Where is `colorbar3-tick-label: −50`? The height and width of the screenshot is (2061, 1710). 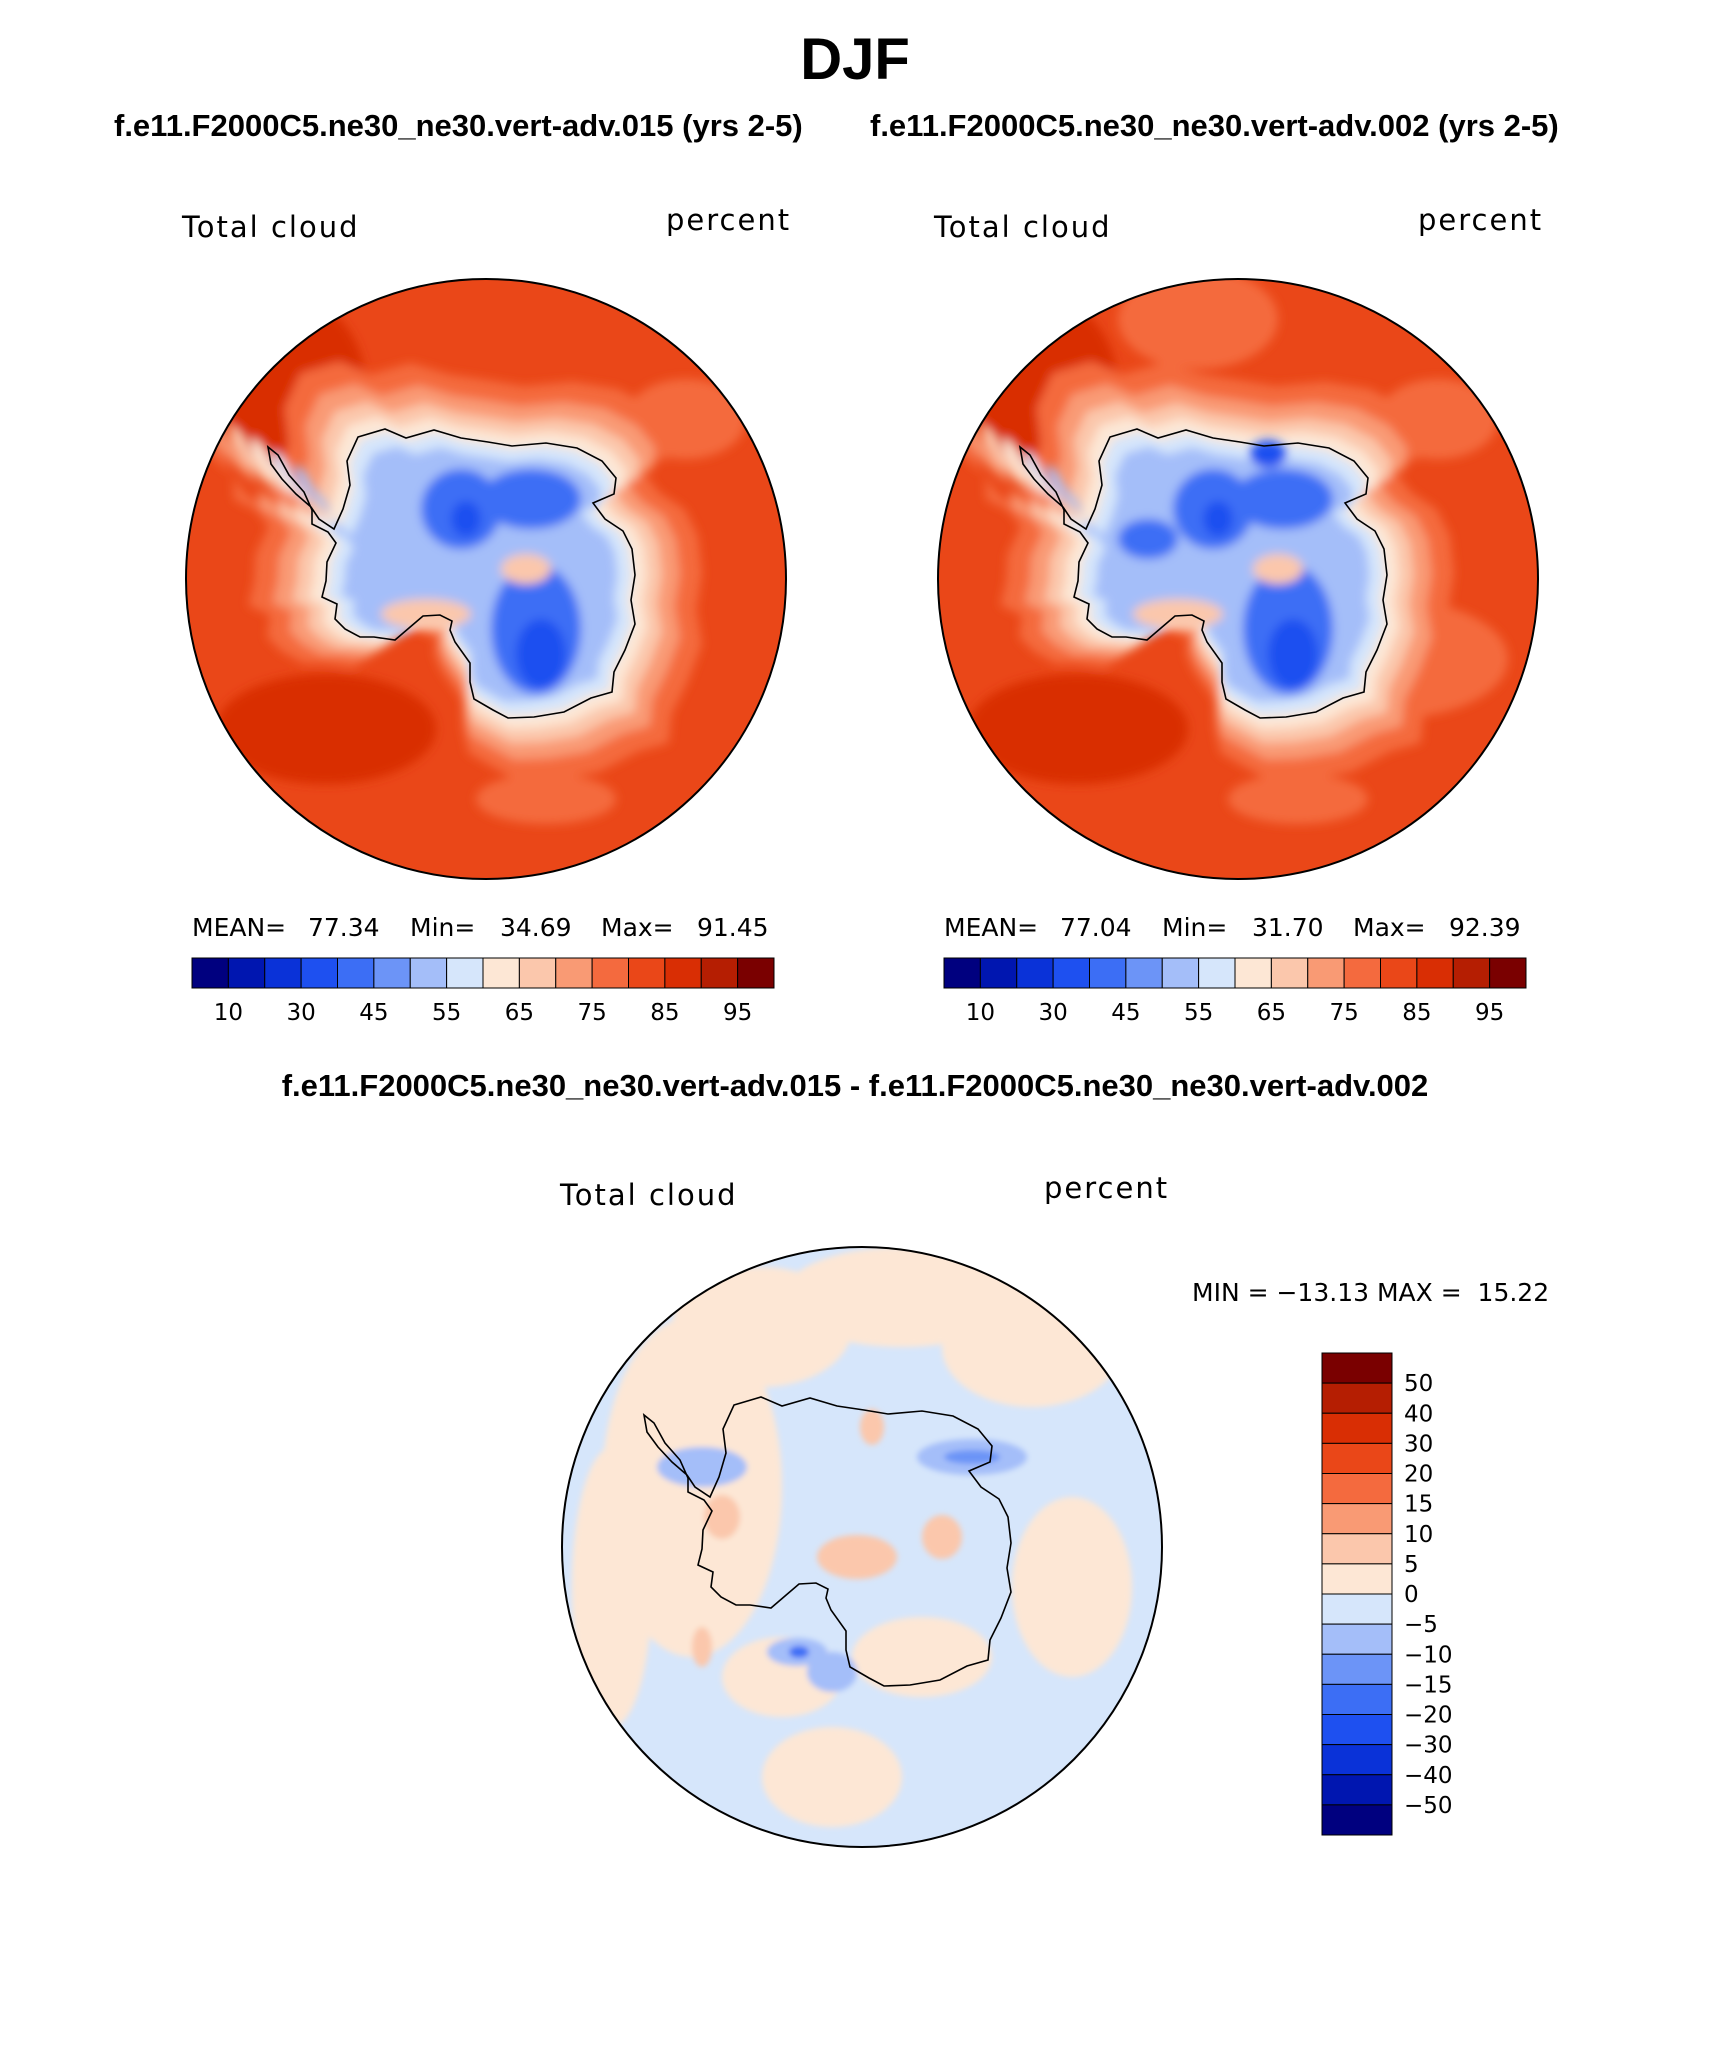 colorbar3-tick-label: −50 is located at coordinates (1428, 1806).